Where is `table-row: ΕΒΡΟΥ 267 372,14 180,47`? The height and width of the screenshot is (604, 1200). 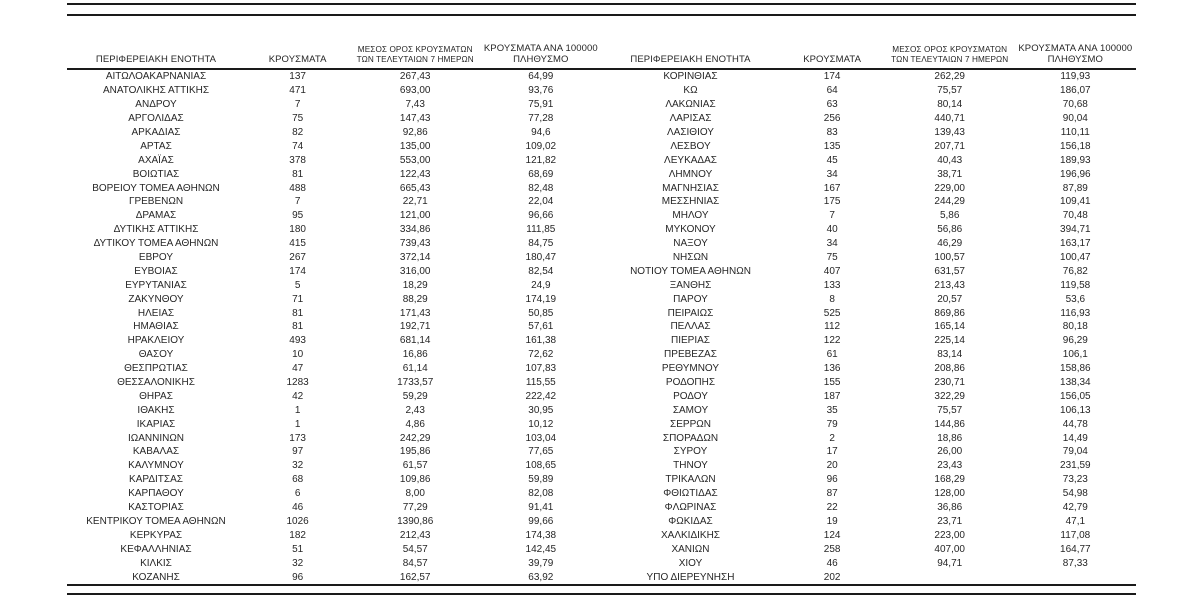 table-row: ΕΒΡΟΥ 267 372,14 180,47 is located at coordinates (334, 258).